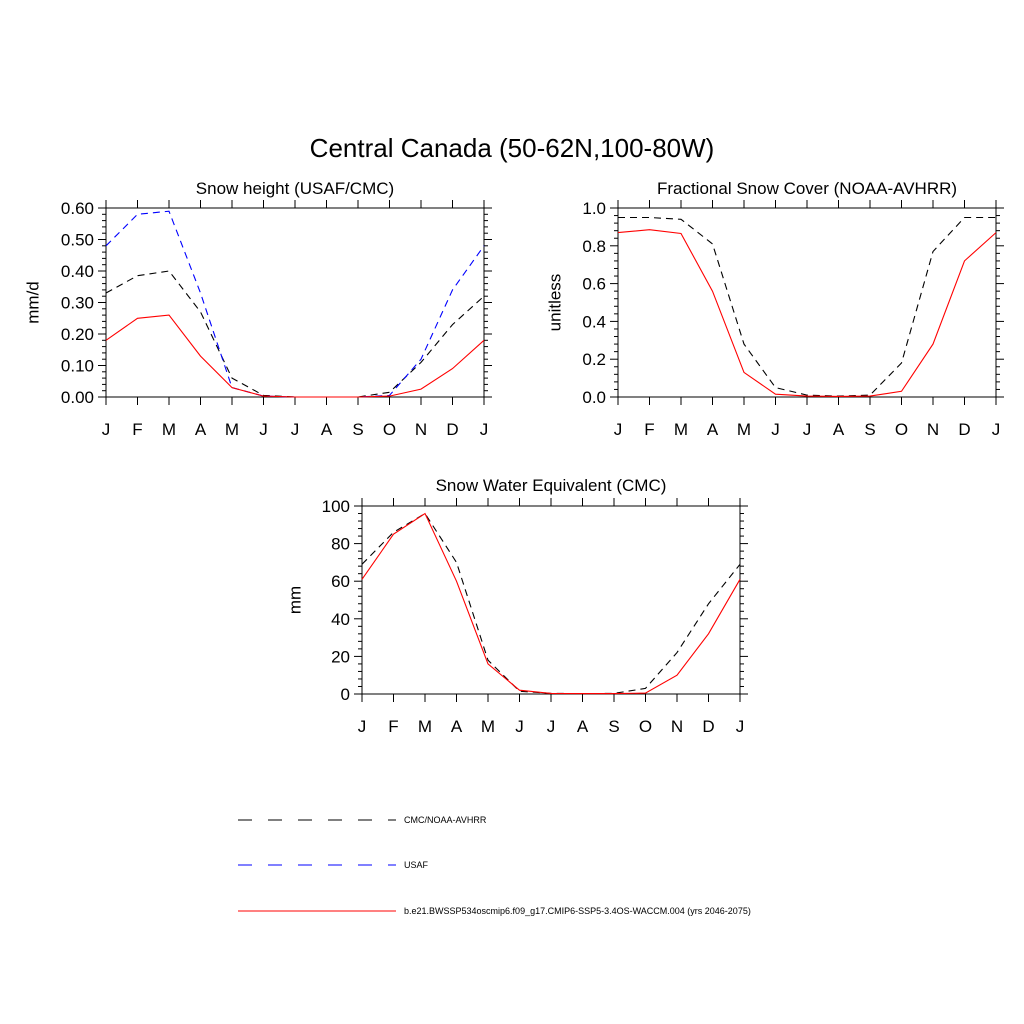 Image resolution: width=1024 pixels, height=1024 pixels. Describe the element at coordinates (416, 865) in the screenshot. I see `legend-usaf-label: USAF` at that location.